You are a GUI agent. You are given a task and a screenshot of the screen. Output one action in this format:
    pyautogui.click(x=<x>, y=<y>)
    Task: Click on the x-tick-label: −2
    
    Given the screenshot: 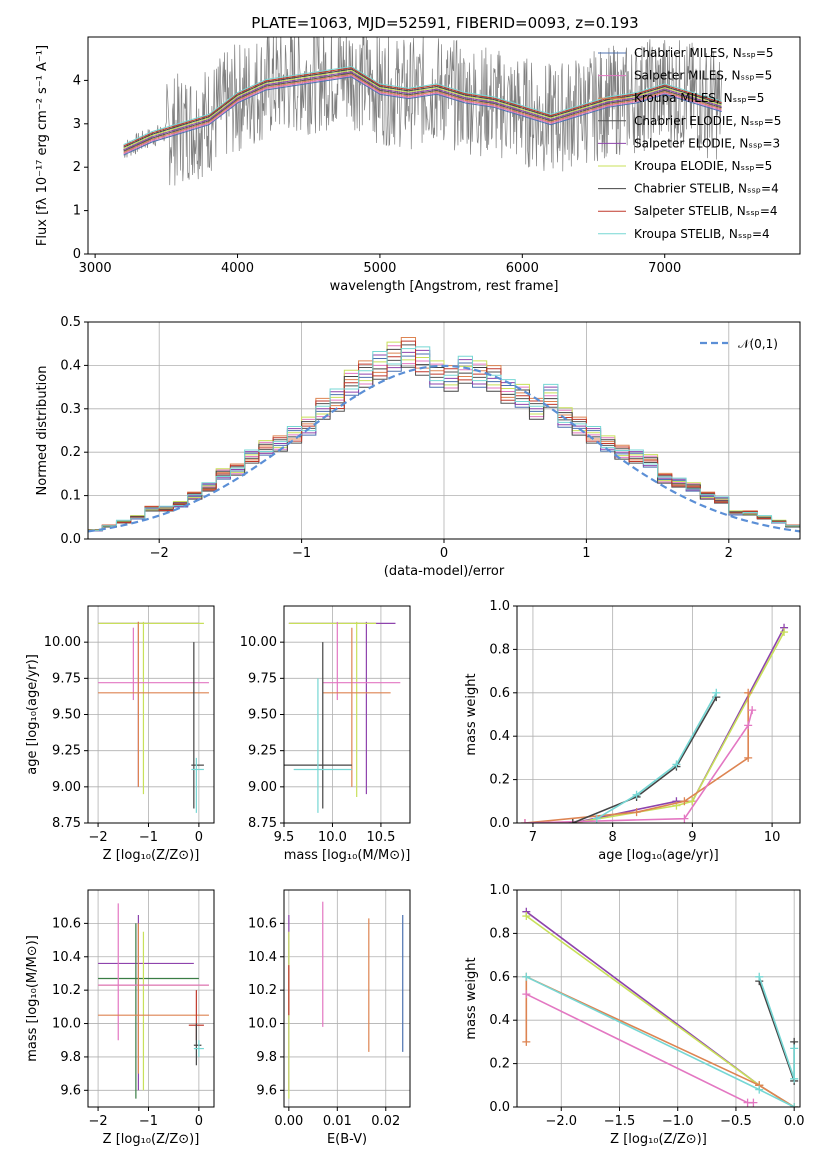 What is the action you would take?
    pyautogui.click(x=97, y=1121)
    